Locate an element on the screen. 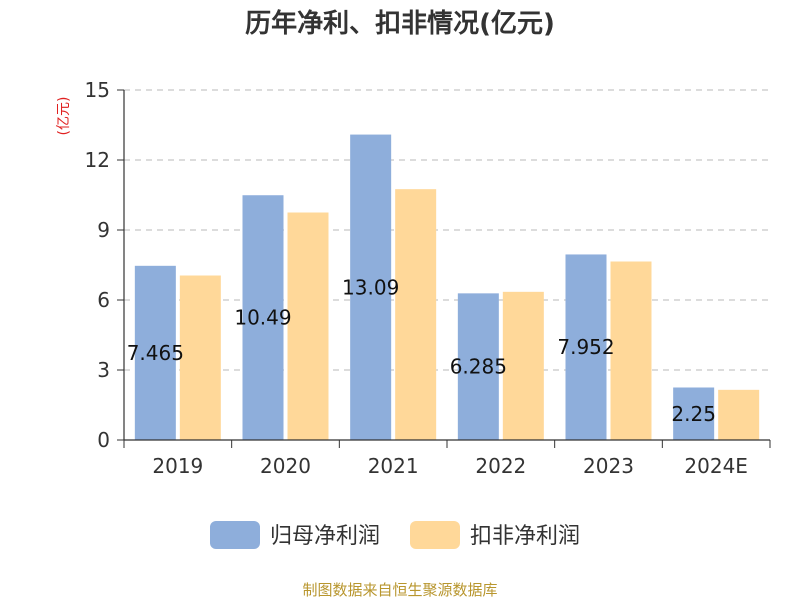 The height and width of the screenshot is (600, 800). legend: 归母净利润 扣非净利润 is located at coordinates (395, 535).